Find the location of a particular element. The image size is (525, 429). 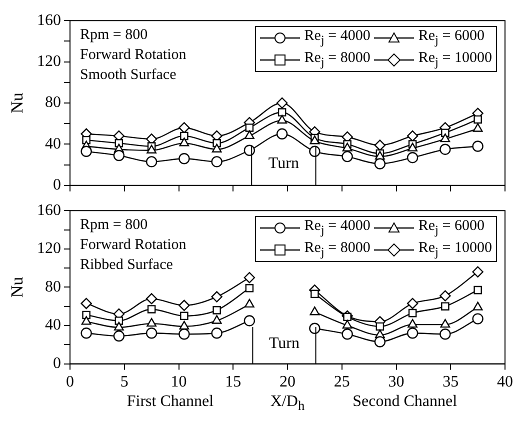

annotation: Ribbed Surface is located at coordinates (127, 265).